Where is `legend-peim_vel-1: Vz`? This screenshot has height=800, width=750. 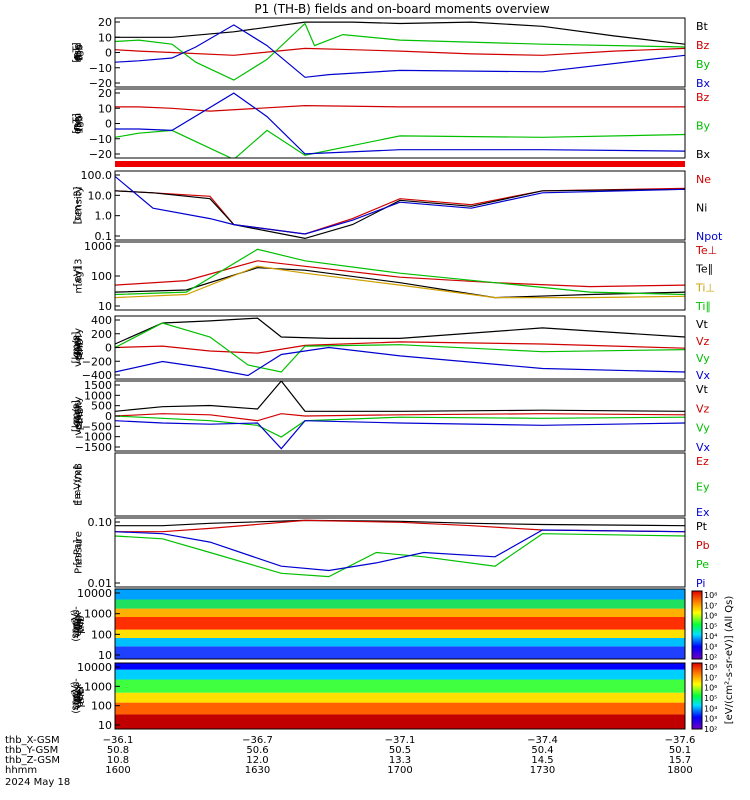 legend-peim_vel-1: Vz is located at coordinates (703, 341).